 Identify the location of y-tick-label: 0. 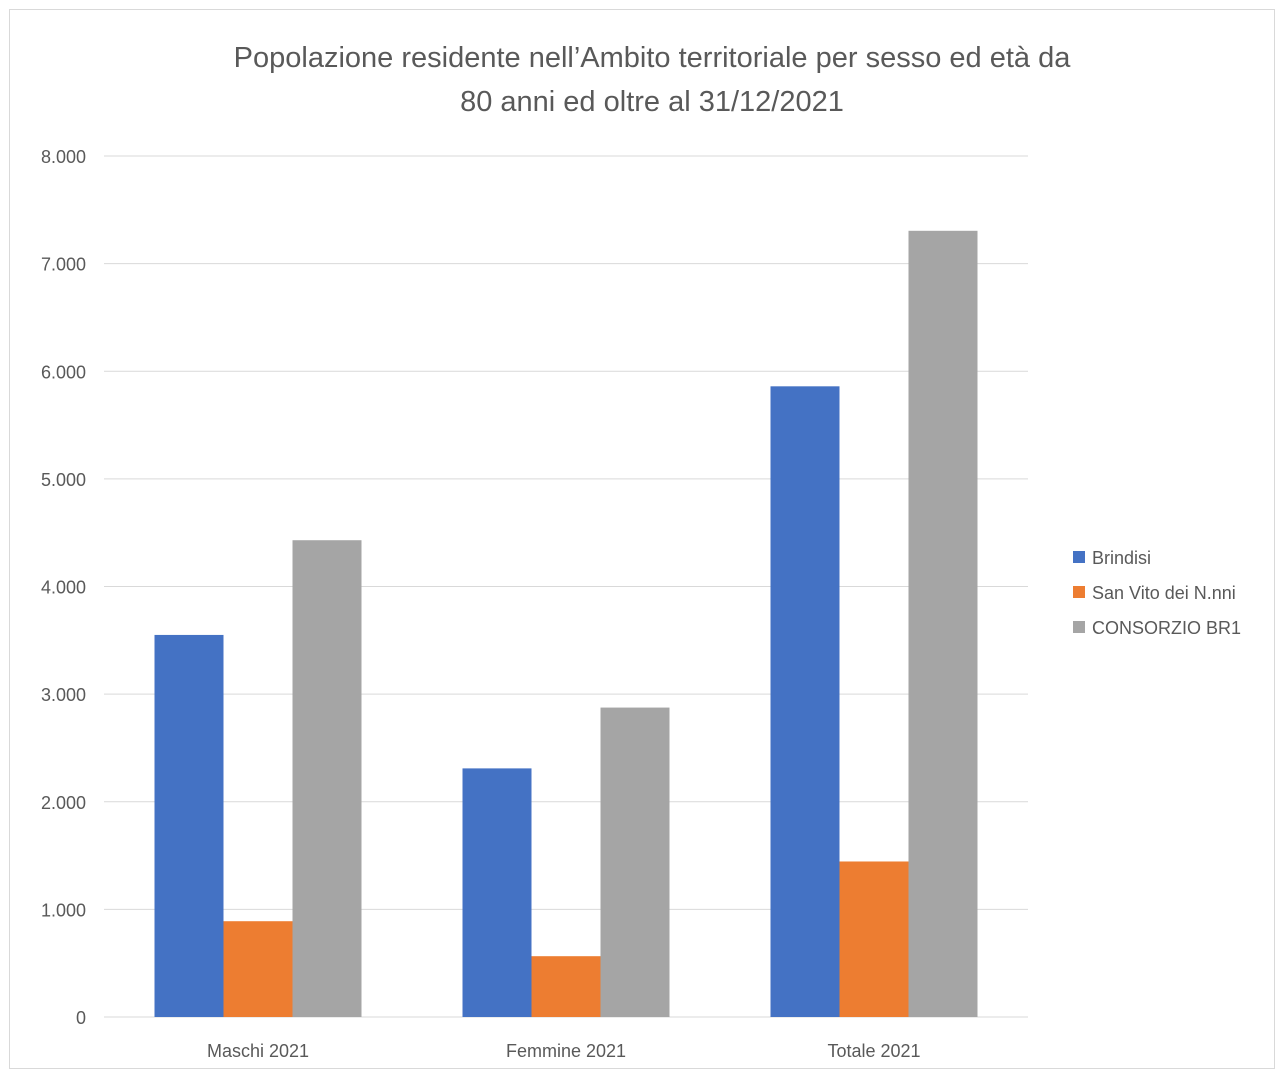
(81, 1018).